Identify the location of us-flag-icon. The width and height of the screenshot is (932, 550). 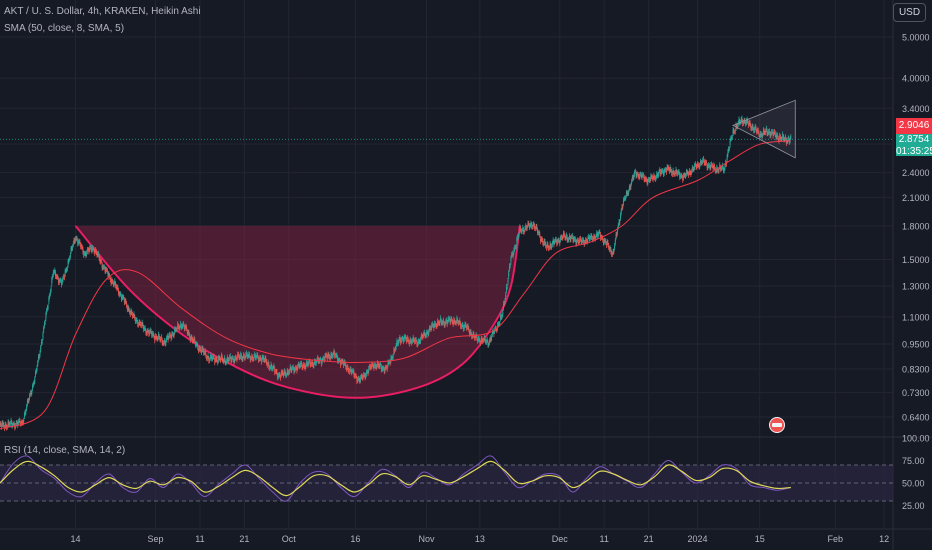
(777, 425).